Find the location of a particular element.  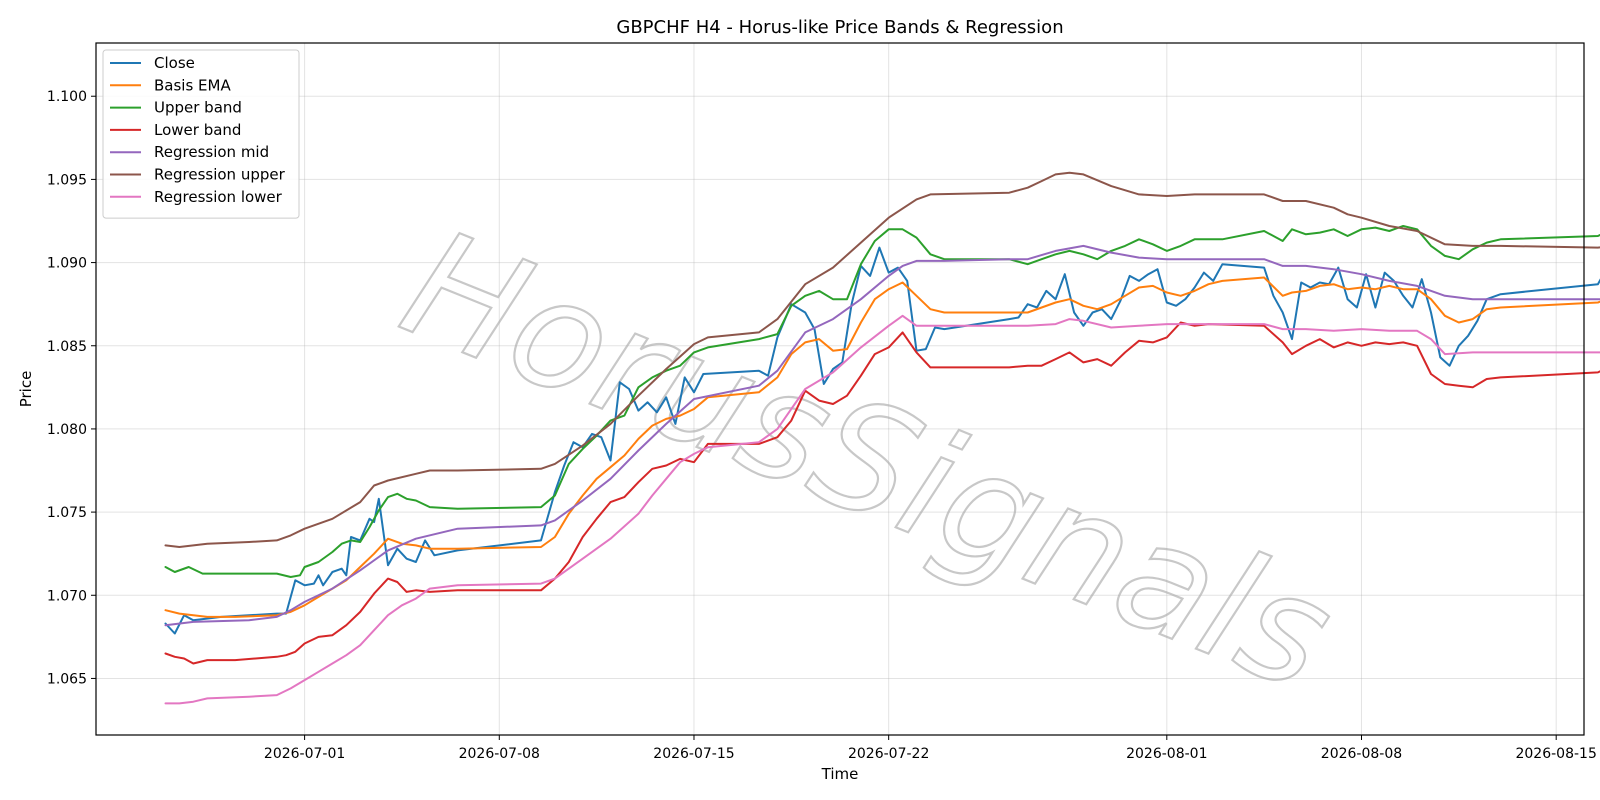

y-tick-label: 1.085 is located at coordinates (67, 347).